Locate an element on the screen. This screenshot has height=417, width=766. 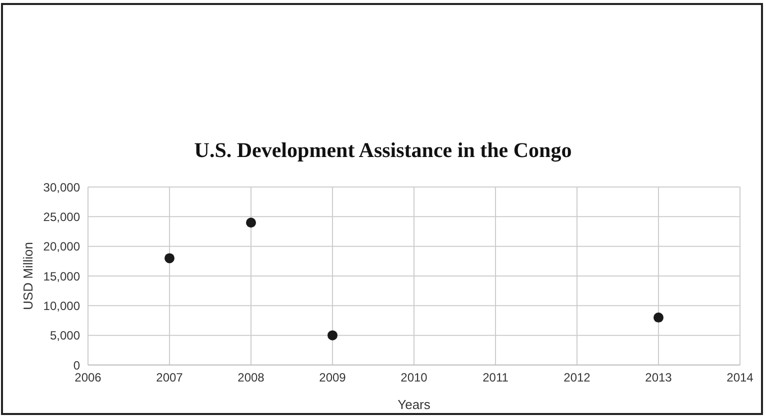
x-tick-label: 2009 is located at coordinates (332, 377).